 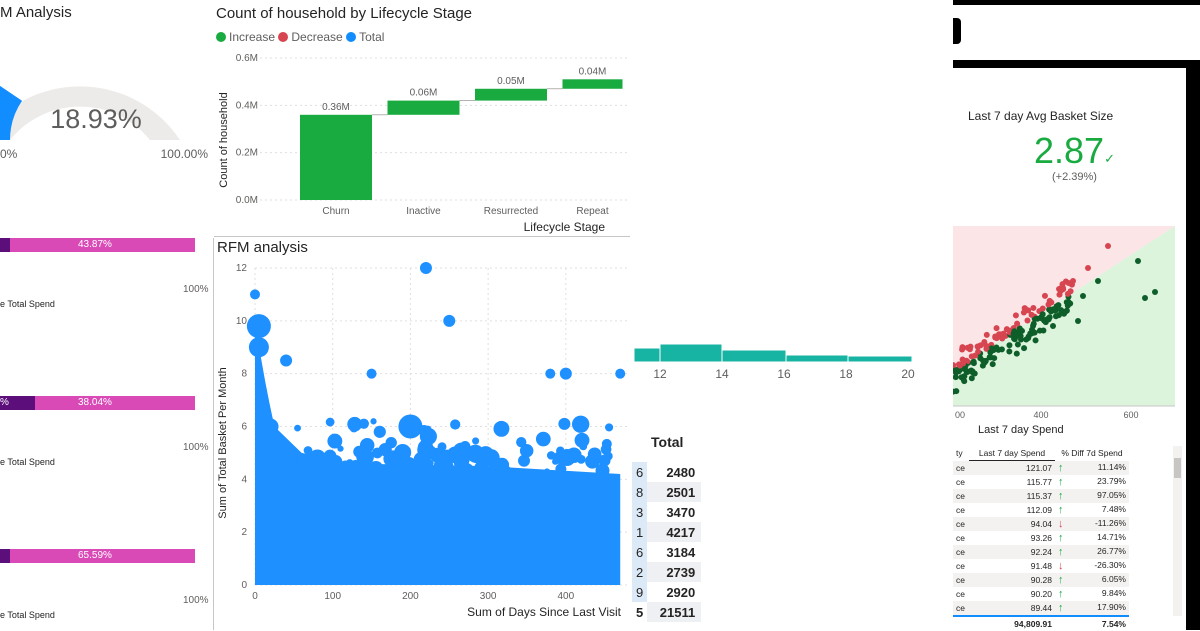 What do you see at coordinates (1092, 594) in the screenshot?
I see `row-diff: ↑ 9.84%` at bounding box center [1092, 594].